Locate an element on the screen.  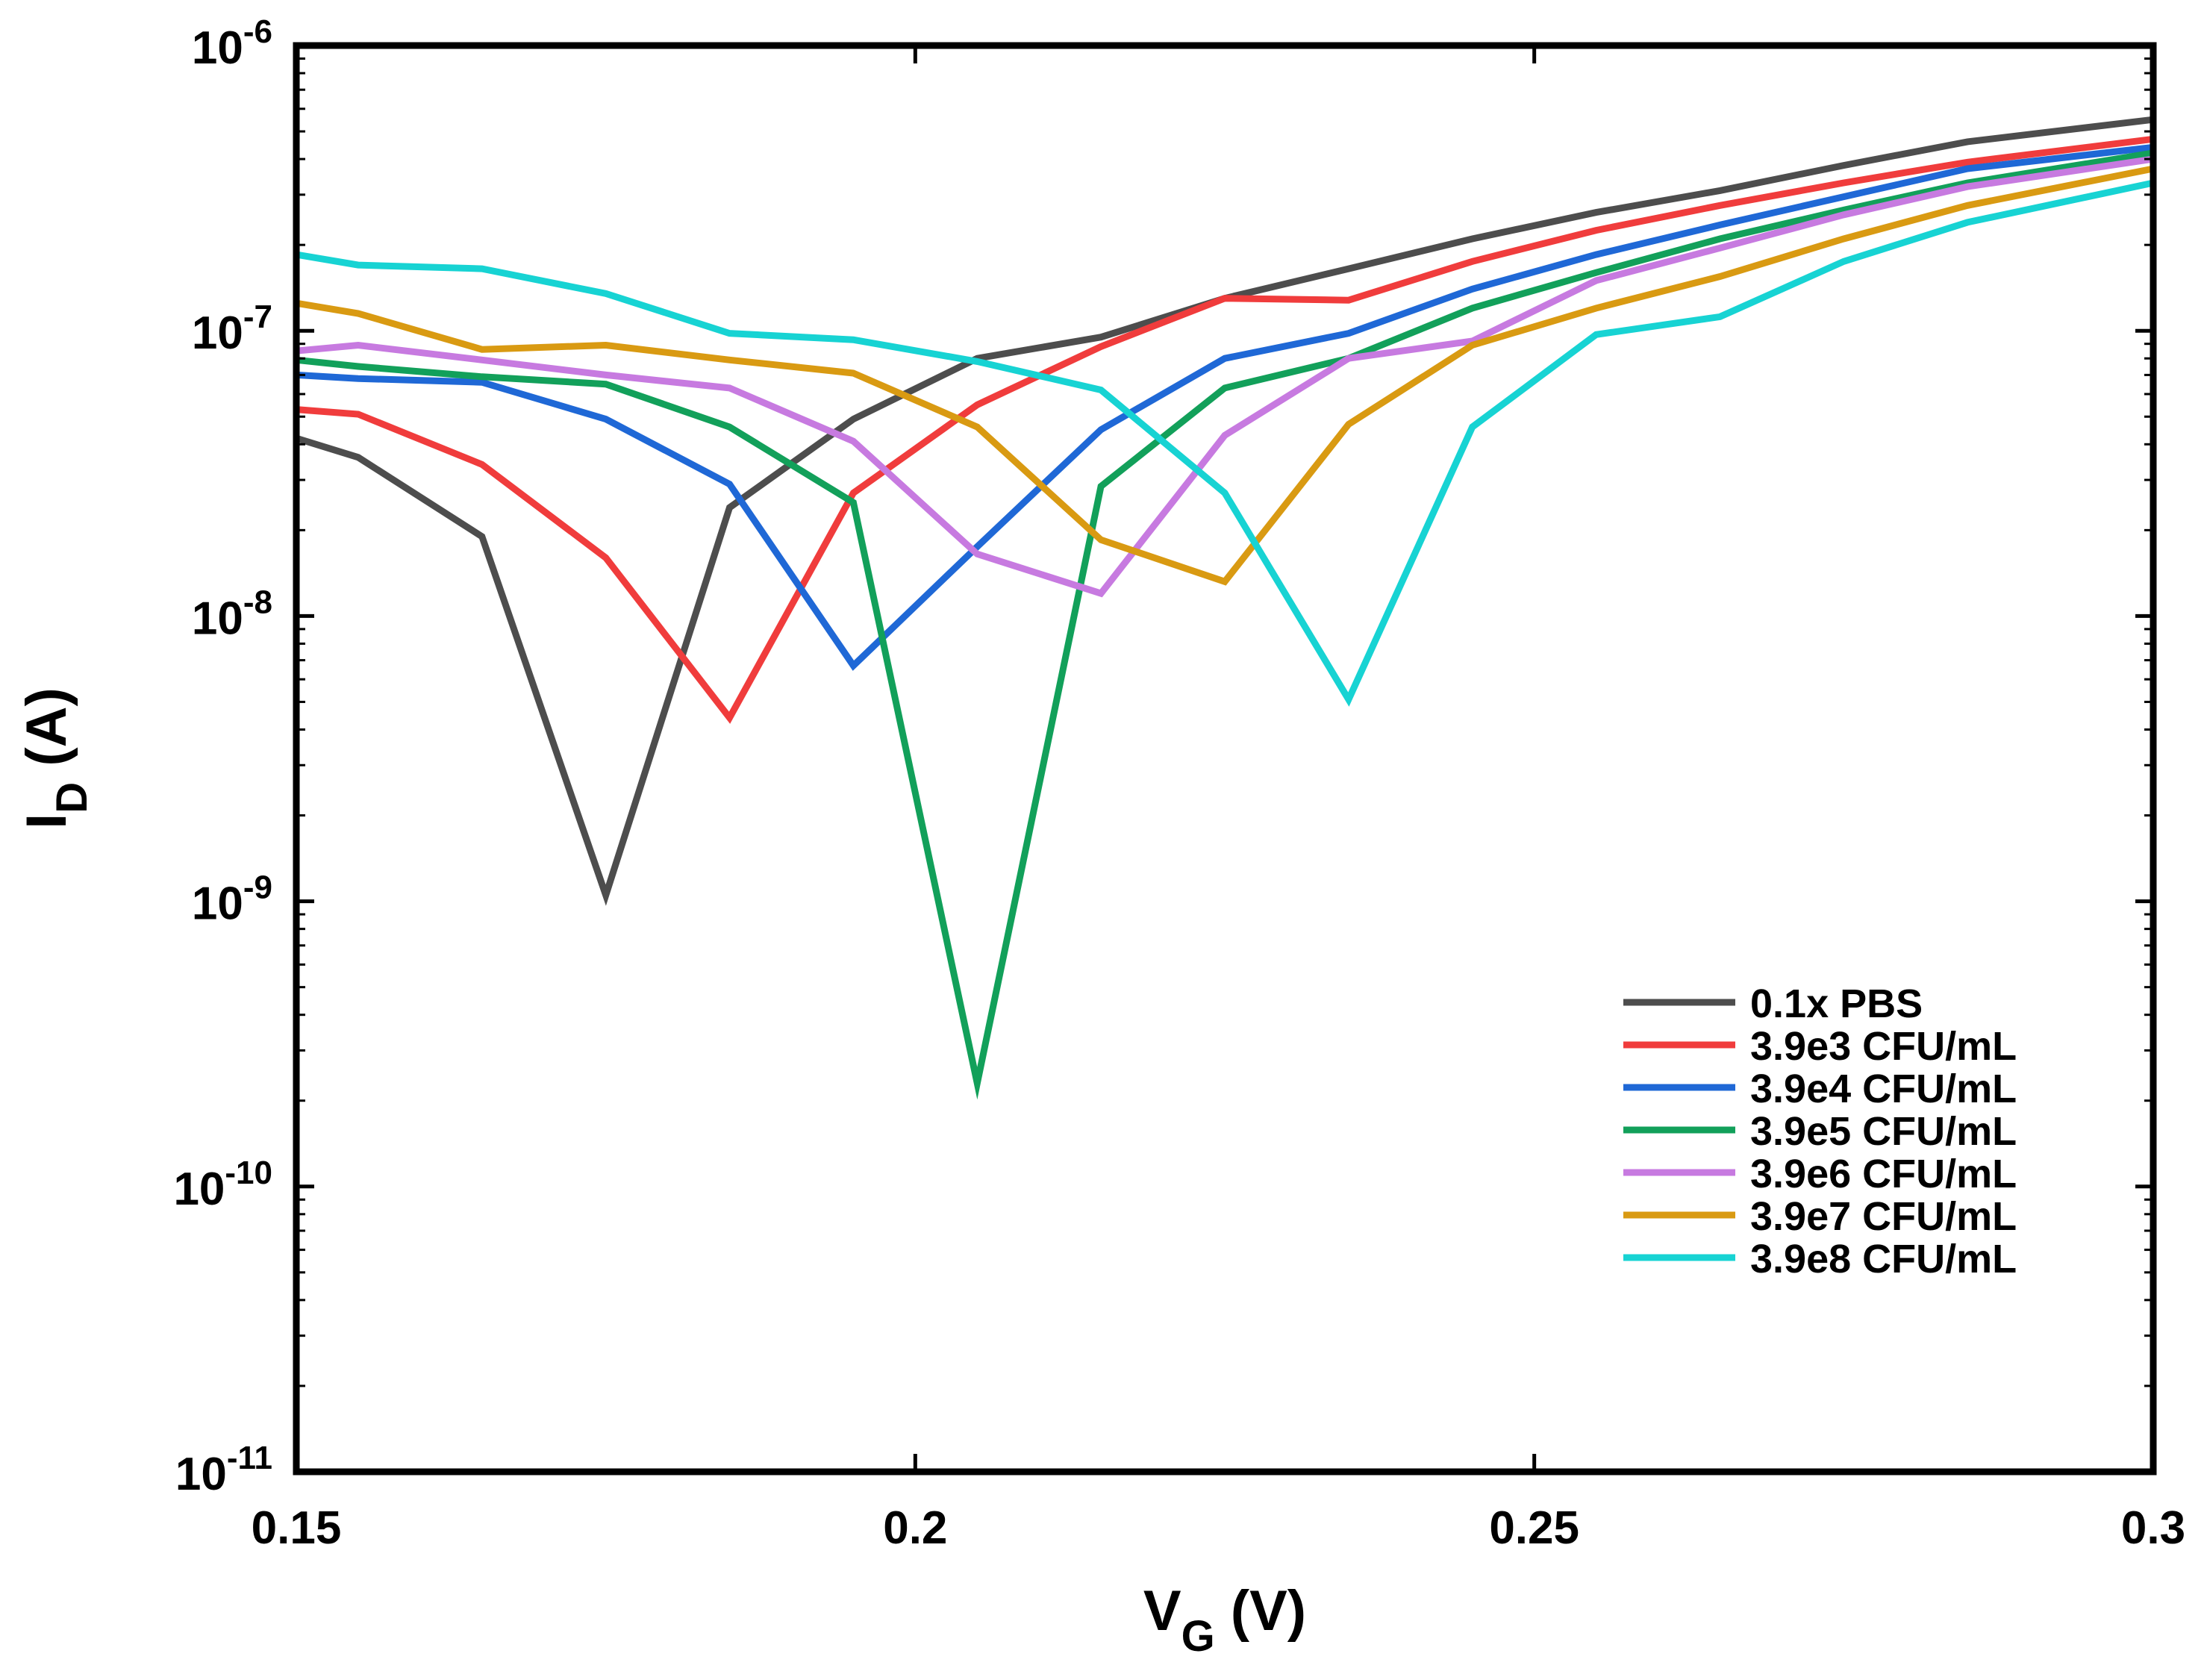
legend-label-0: 0.1x PBS is located at coordinates (1837, 1003).